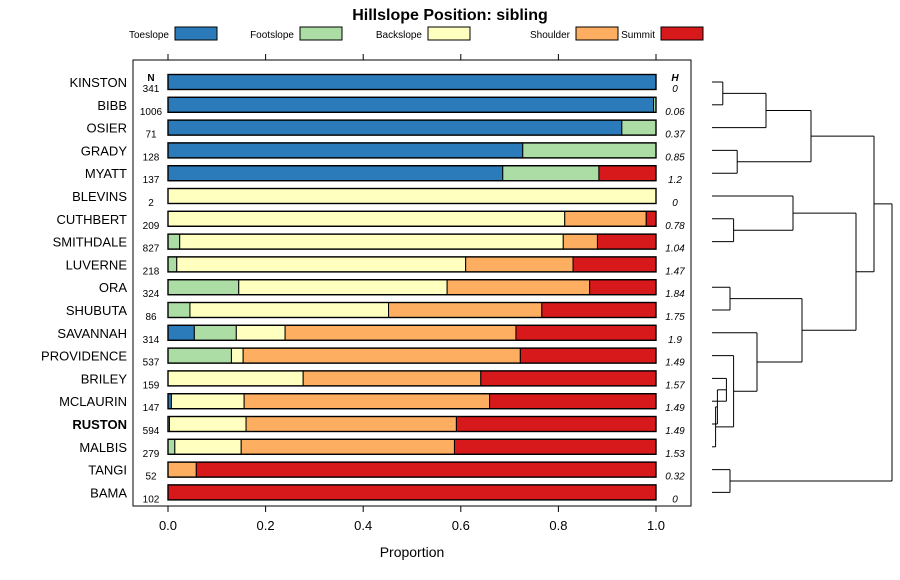 The image size is (900, 580). What do you see at coordinates (675, 135) in the screenshot?
I see `row-h: 0.37` at bounding box center [675, 135].